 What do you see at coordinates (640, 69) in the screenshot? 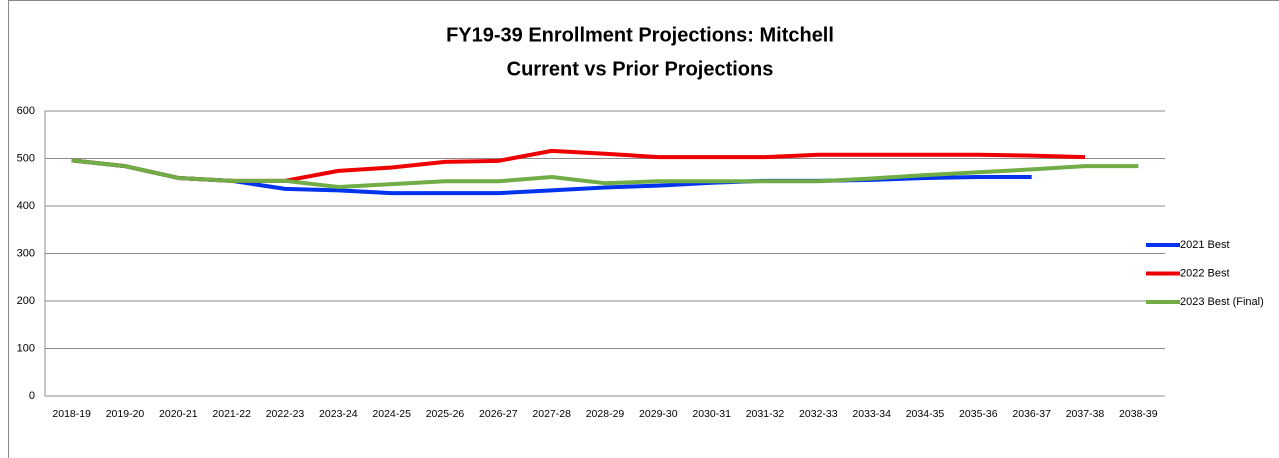
I see `chart-subtitle: Current vs Prior Projections` at bounding box center [640, 69].